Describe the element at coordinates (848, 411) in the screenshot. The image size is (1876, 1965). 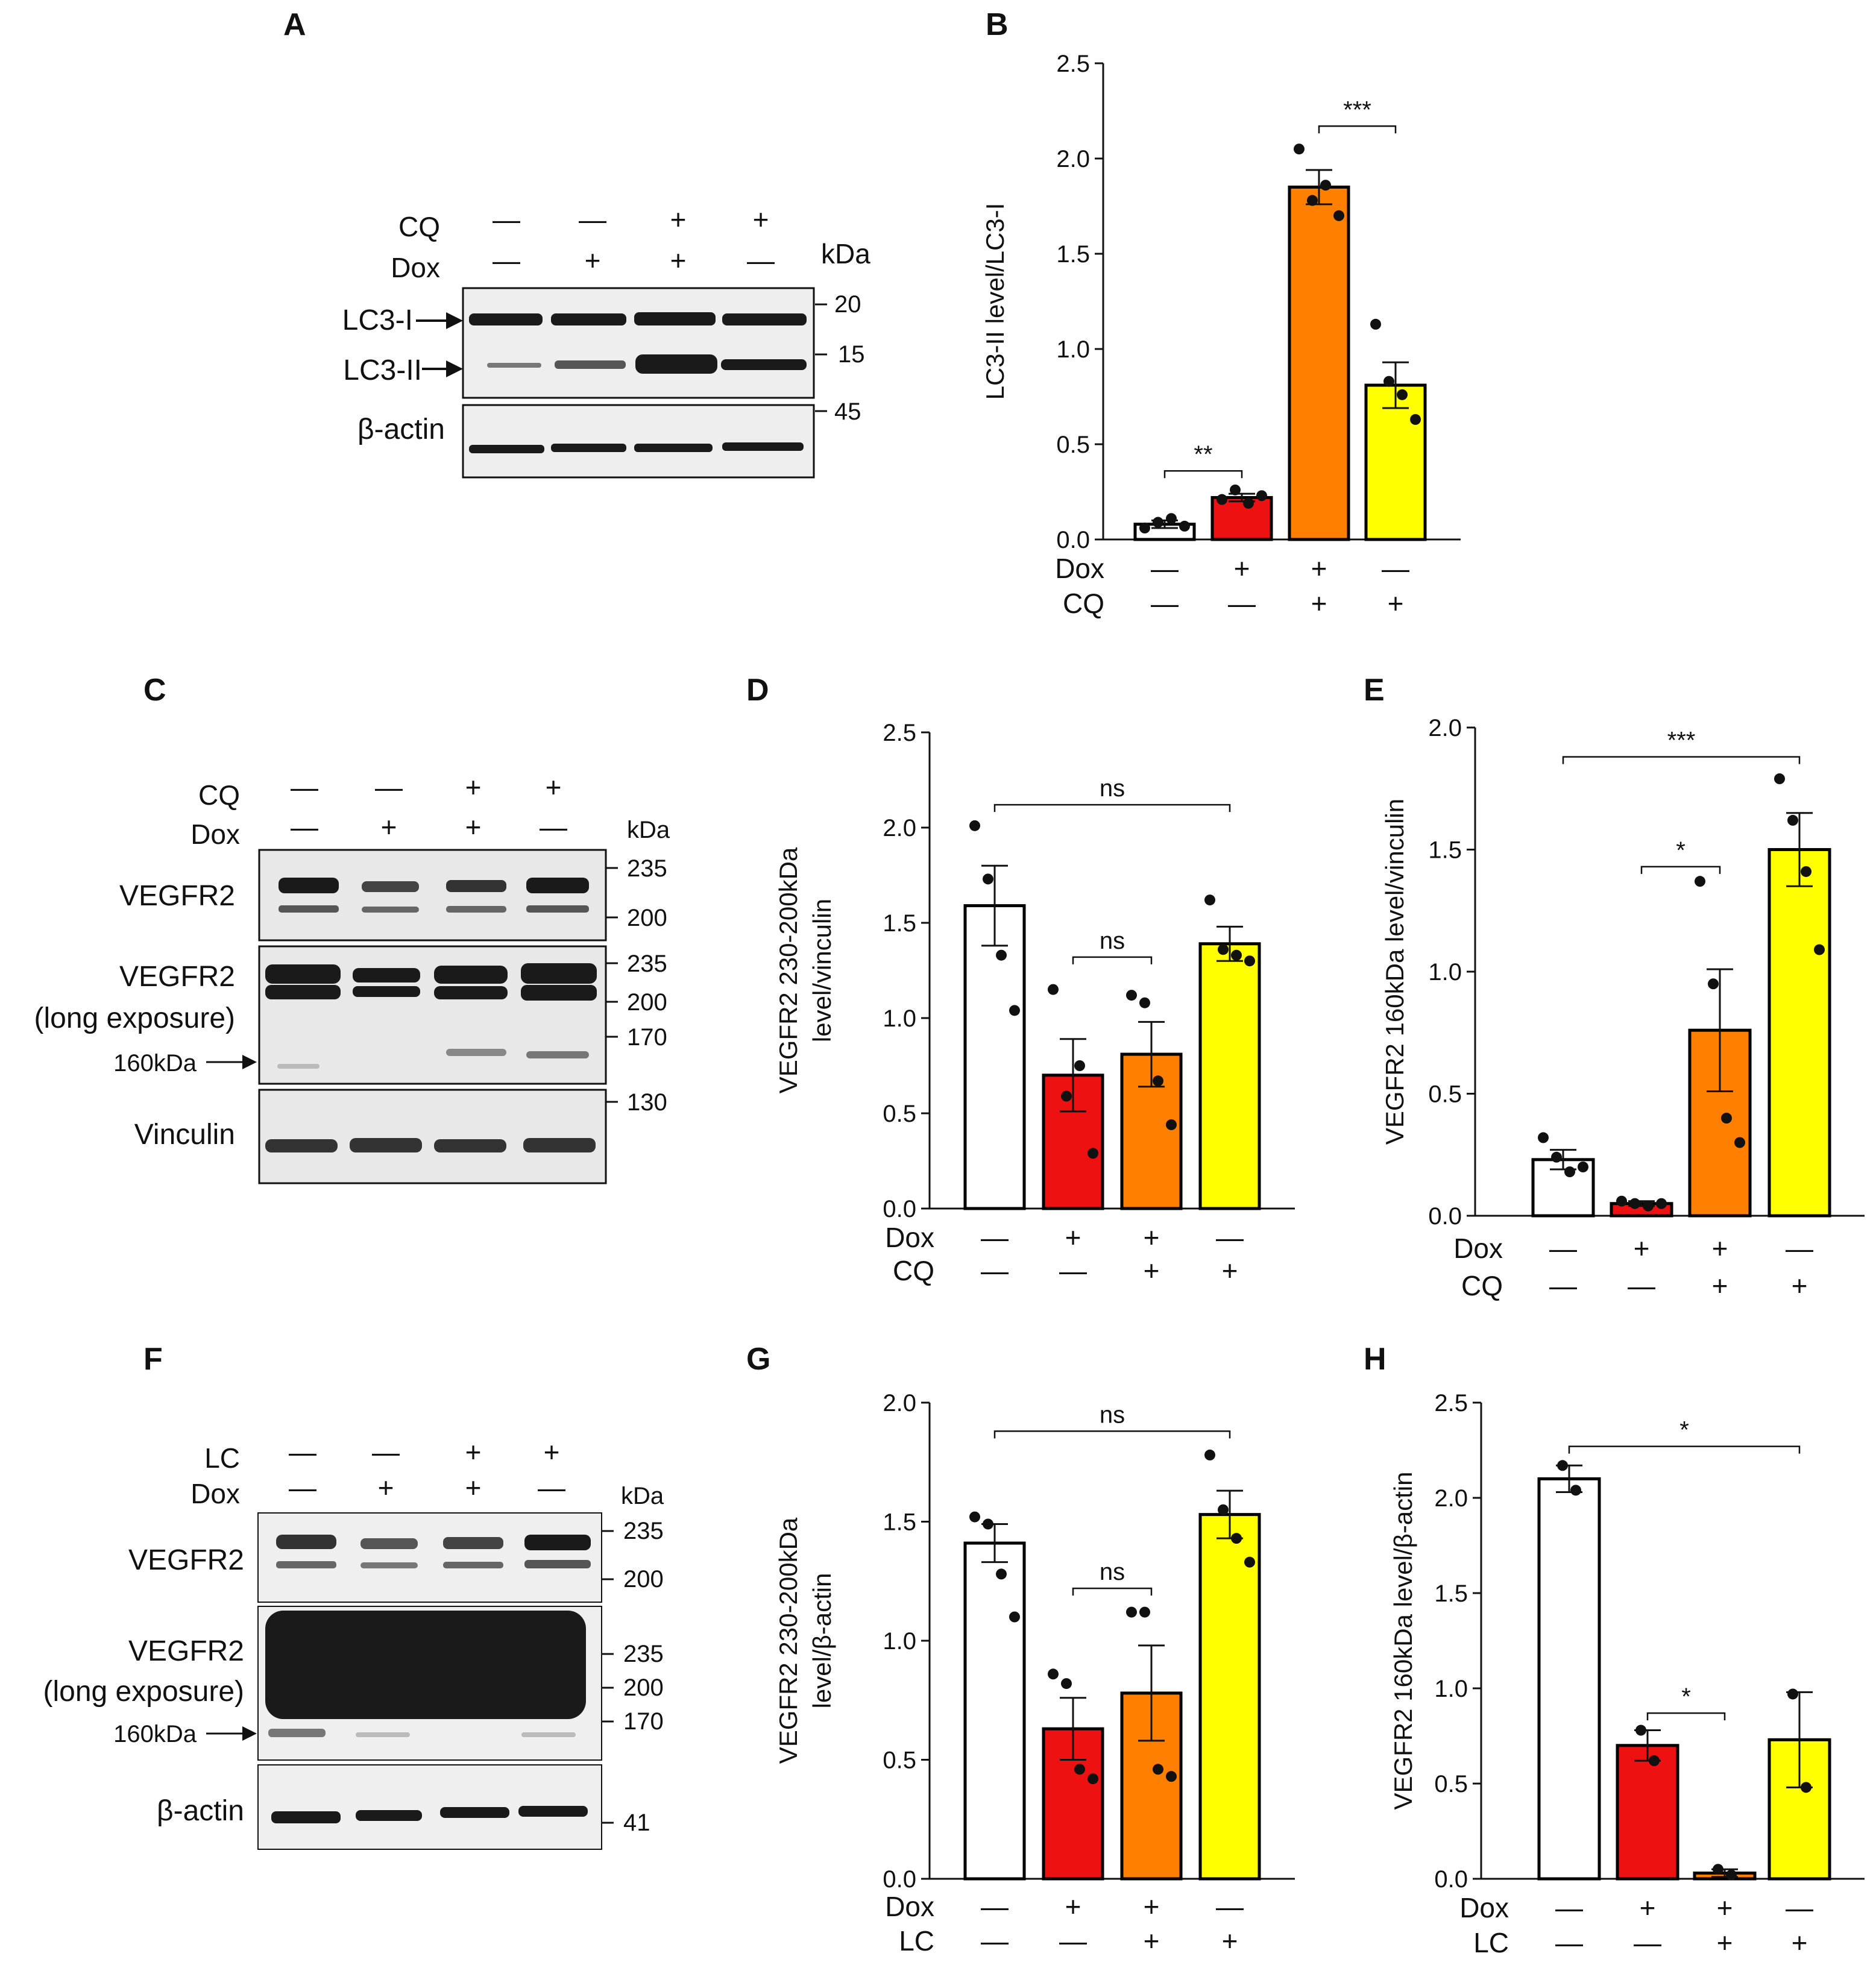
I see `kda-marker: 45` at that location.